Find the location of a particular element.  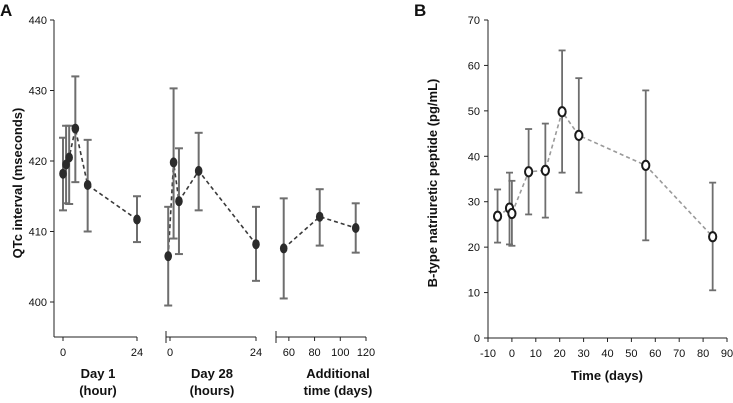

group-label-additional-line2: time (days) is located at coordinates (338, 390).